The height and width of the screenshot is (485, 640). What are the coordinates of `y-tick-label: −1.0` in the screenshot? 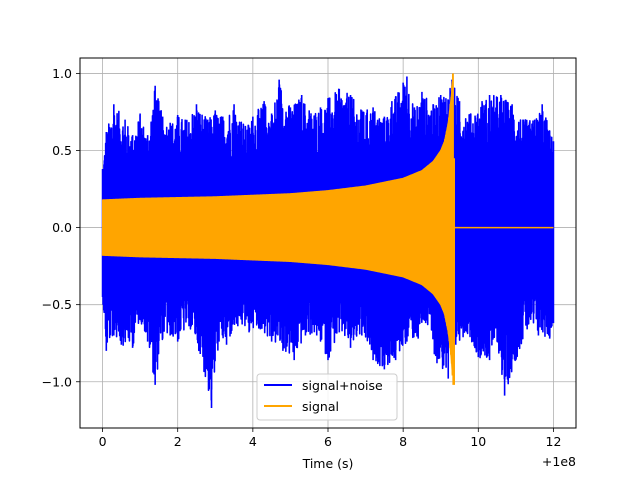 It's located at (57, 381).